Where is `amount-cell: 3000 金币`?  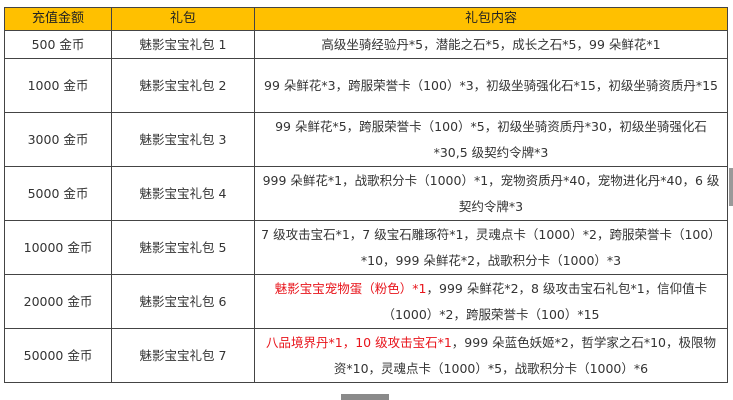
amount-cell: 3000 金币 is located at coordinates (58, 139).